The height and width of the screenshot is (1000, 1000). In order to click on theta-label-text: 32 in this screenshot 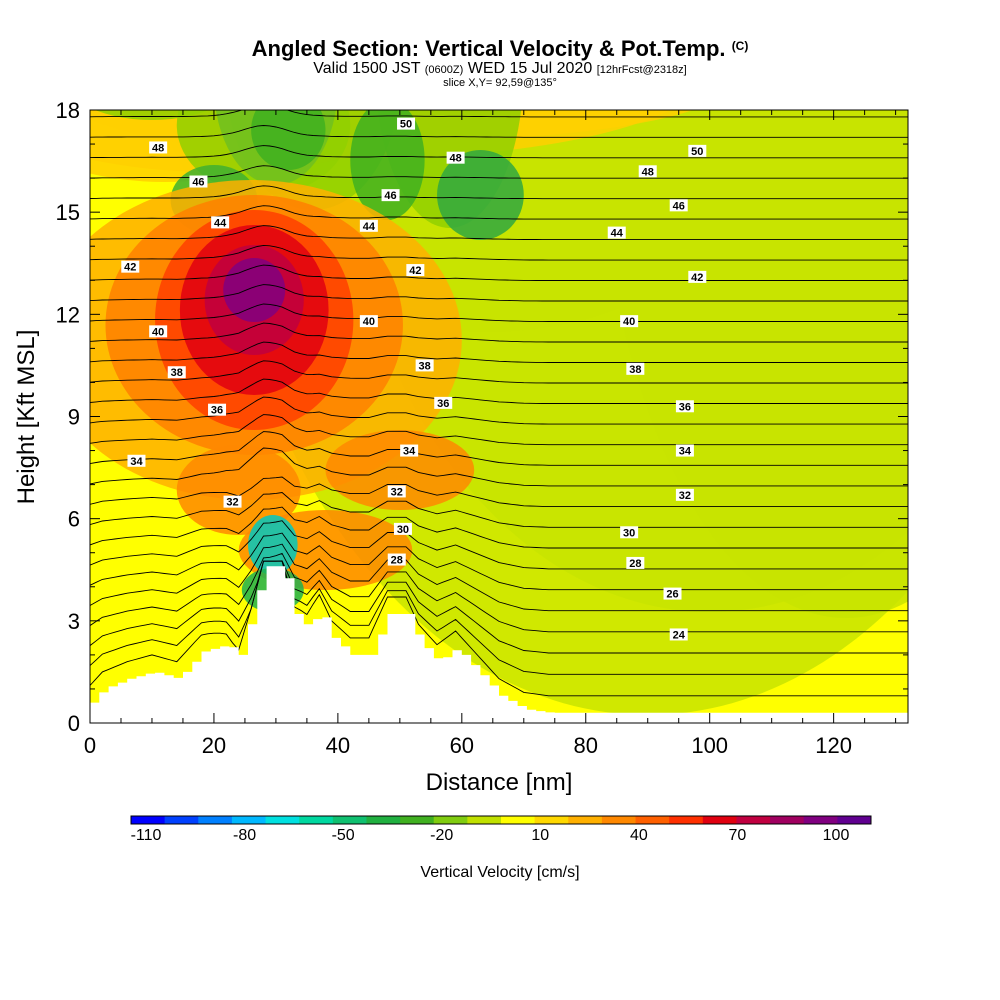, I will do `click(232, 503)`.